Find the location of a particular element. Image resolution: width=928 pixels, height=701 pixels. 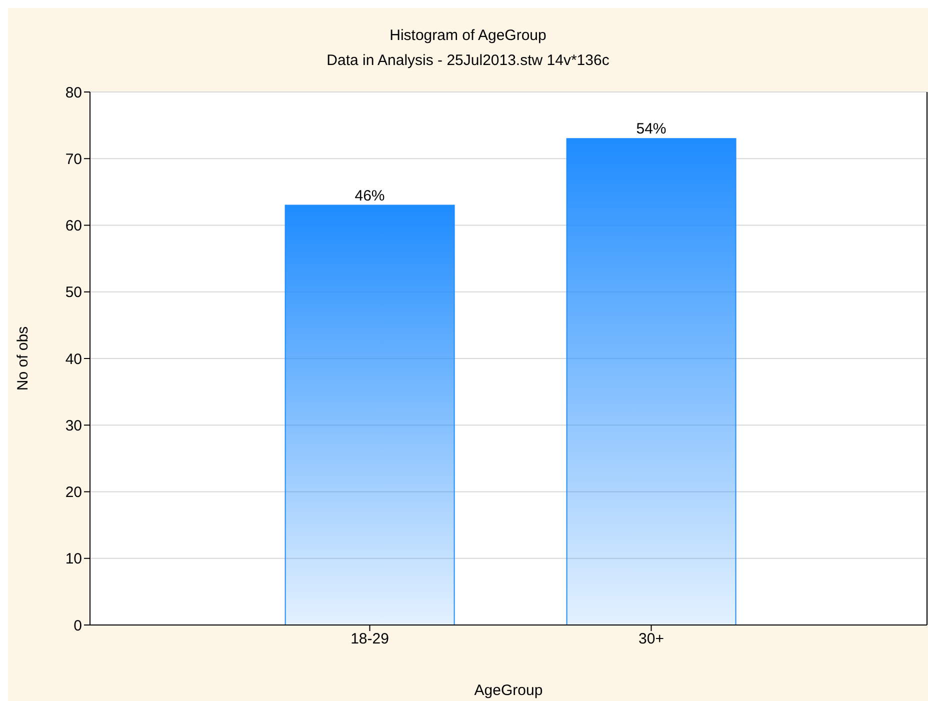

chart-title: Histogram of AgeGroup is located at coordinates (468, 35).